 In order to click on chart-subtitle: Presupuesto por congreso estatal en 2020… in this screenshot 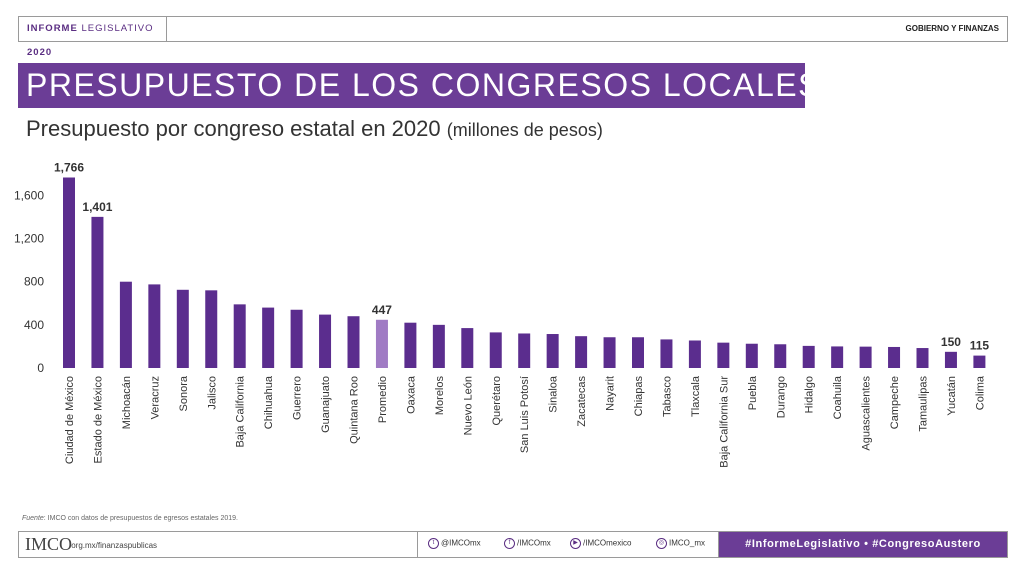, I will do `click(314, 128)`.